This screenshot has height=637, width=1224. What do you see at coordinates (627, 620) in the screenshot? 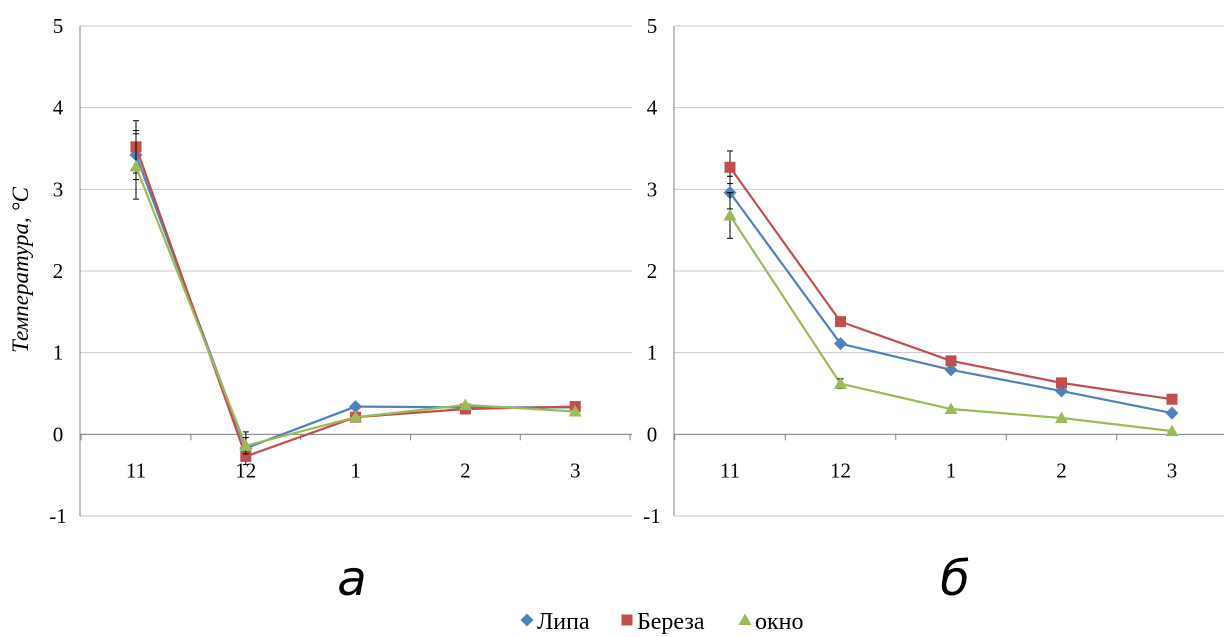
I see `legend-marker-square` at bounding box center [627, 620].